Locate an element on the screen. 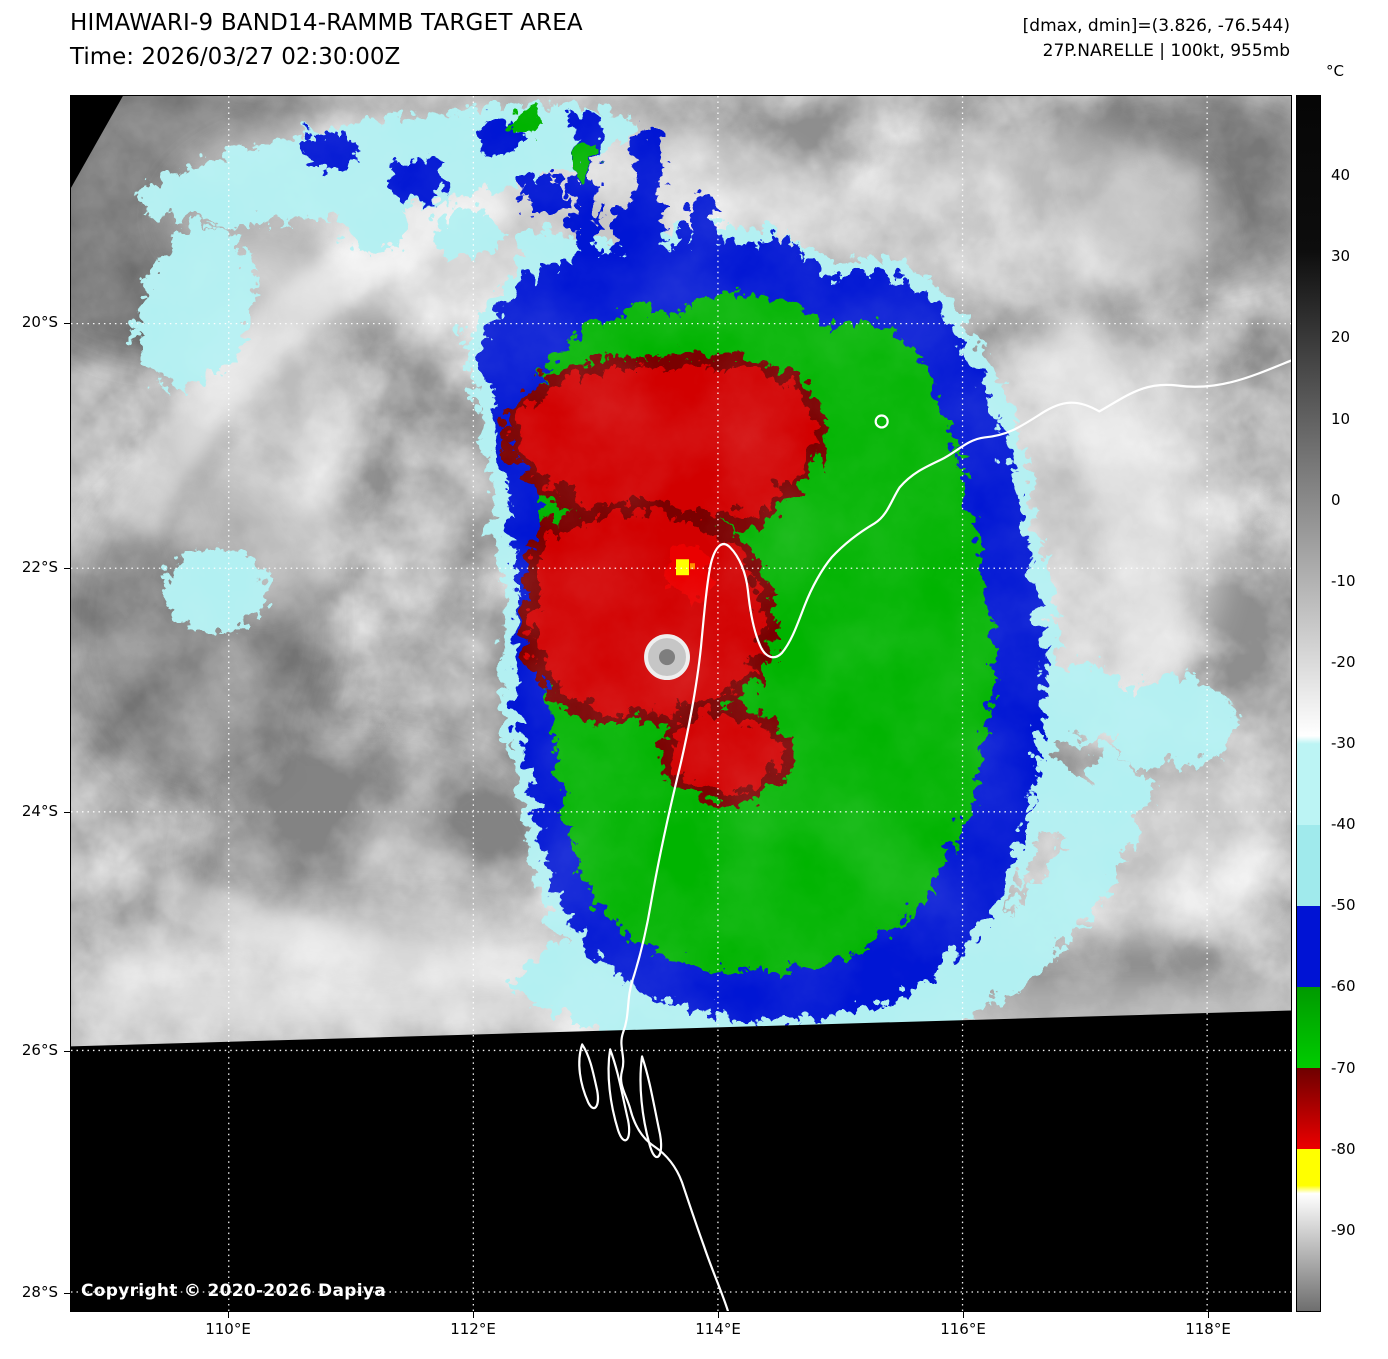 This screenshot has width=1388, height=1359. lat-tick-label: 20°S is located at coordinates (39, 322).